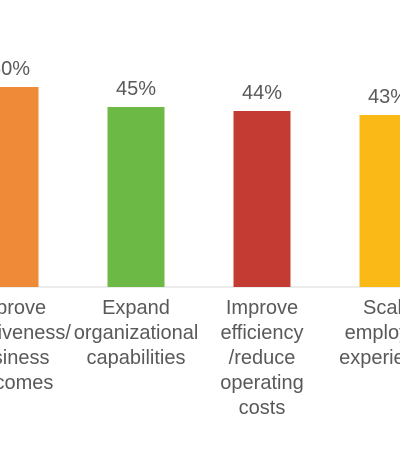 Image resolution: width=400 pixels, height=463 pixels. What do you see at coordinates (384, 97) in the screenshot?
I see `value-label: 43%` at bounding box center [384, 97].